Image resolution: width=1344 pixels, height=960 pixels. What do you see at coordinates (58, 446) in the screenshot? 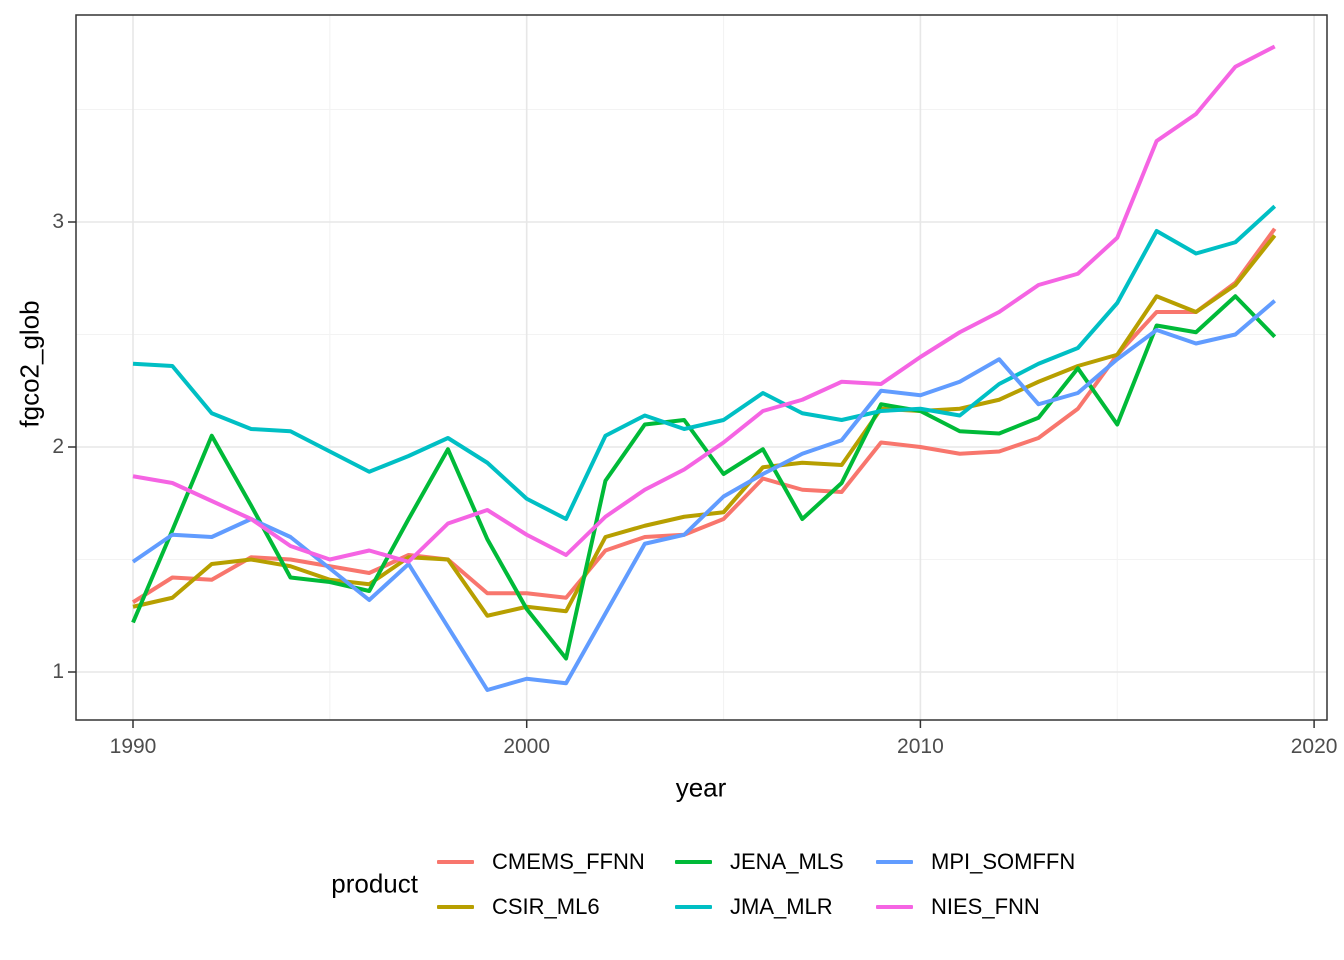
I see `y-tick-label: 2` at bounding box center [58, 446].